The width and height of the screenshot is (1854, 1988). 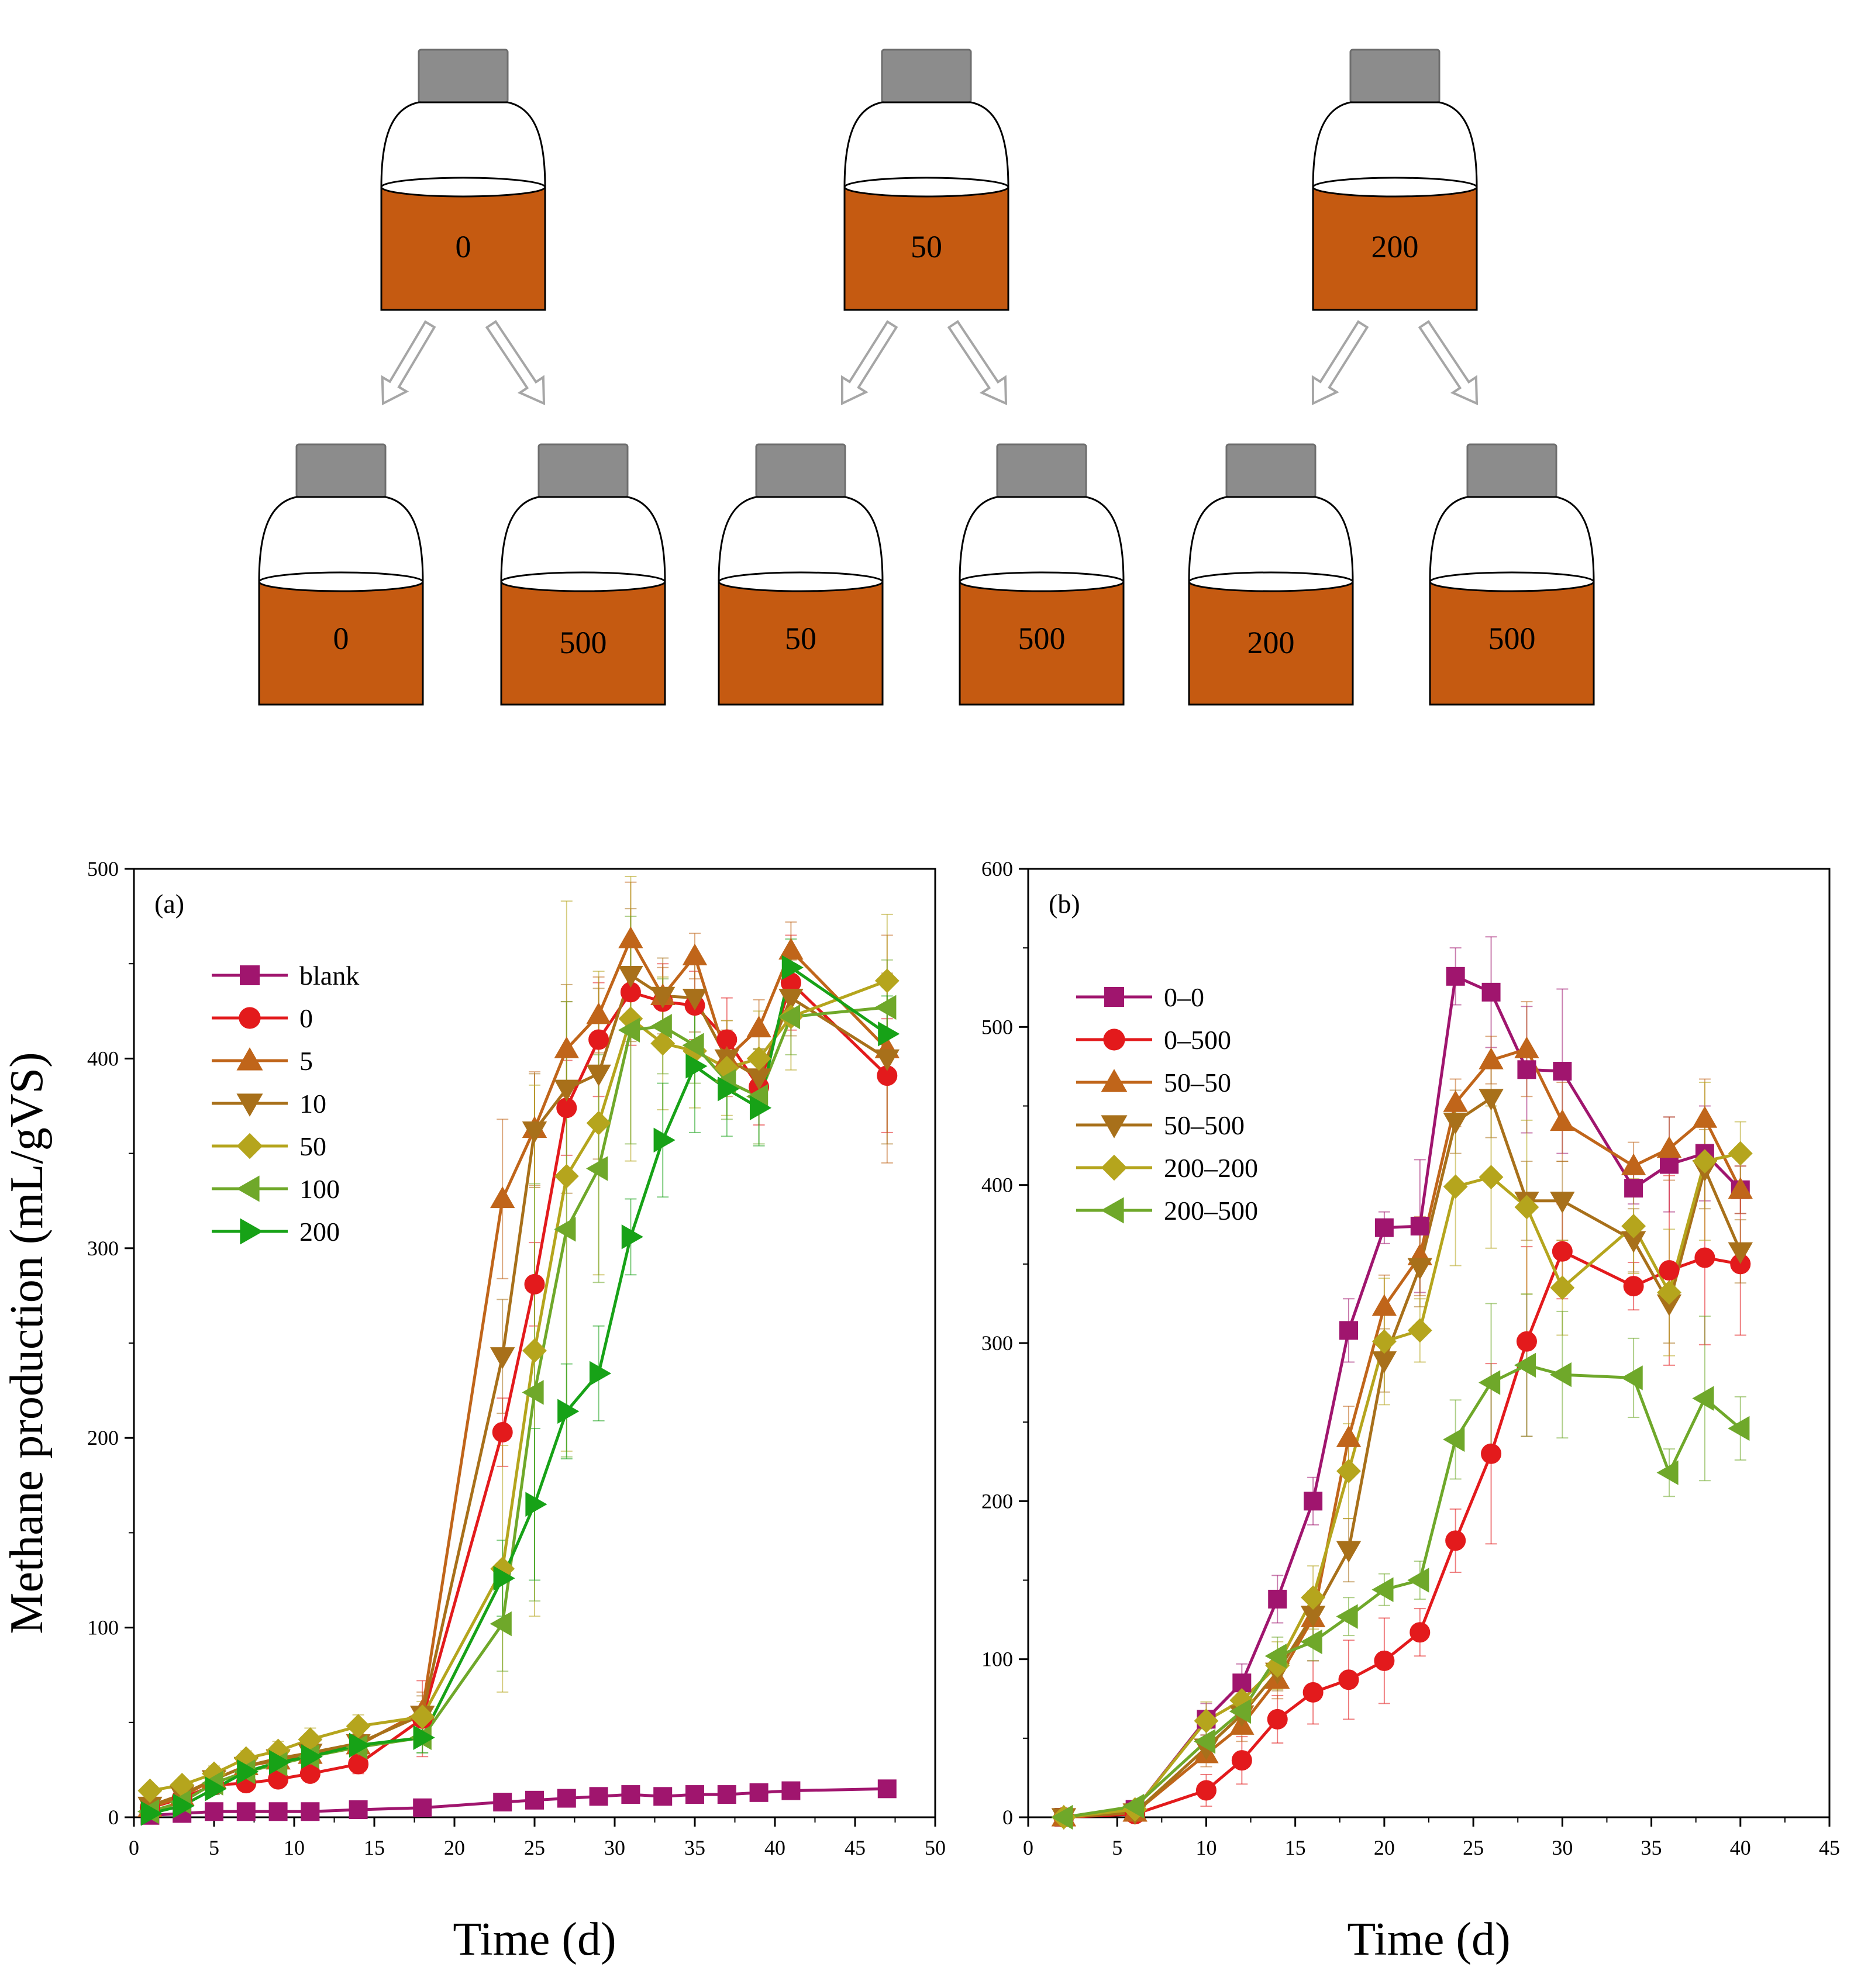 I want to click on y-tick-label: 0, so click(x=113, y=1817).